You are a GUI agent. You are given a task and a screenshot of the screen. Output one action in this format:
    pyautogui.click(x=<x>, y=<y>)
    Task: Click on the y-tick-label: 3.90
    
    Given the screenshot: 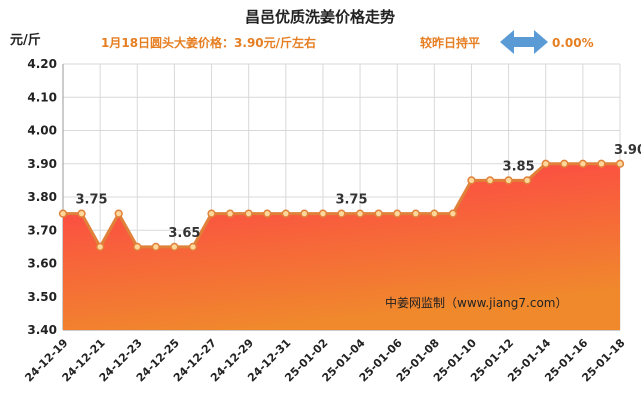 What is the action you would take?
    pyautogui.click(x=42, y=164)
    